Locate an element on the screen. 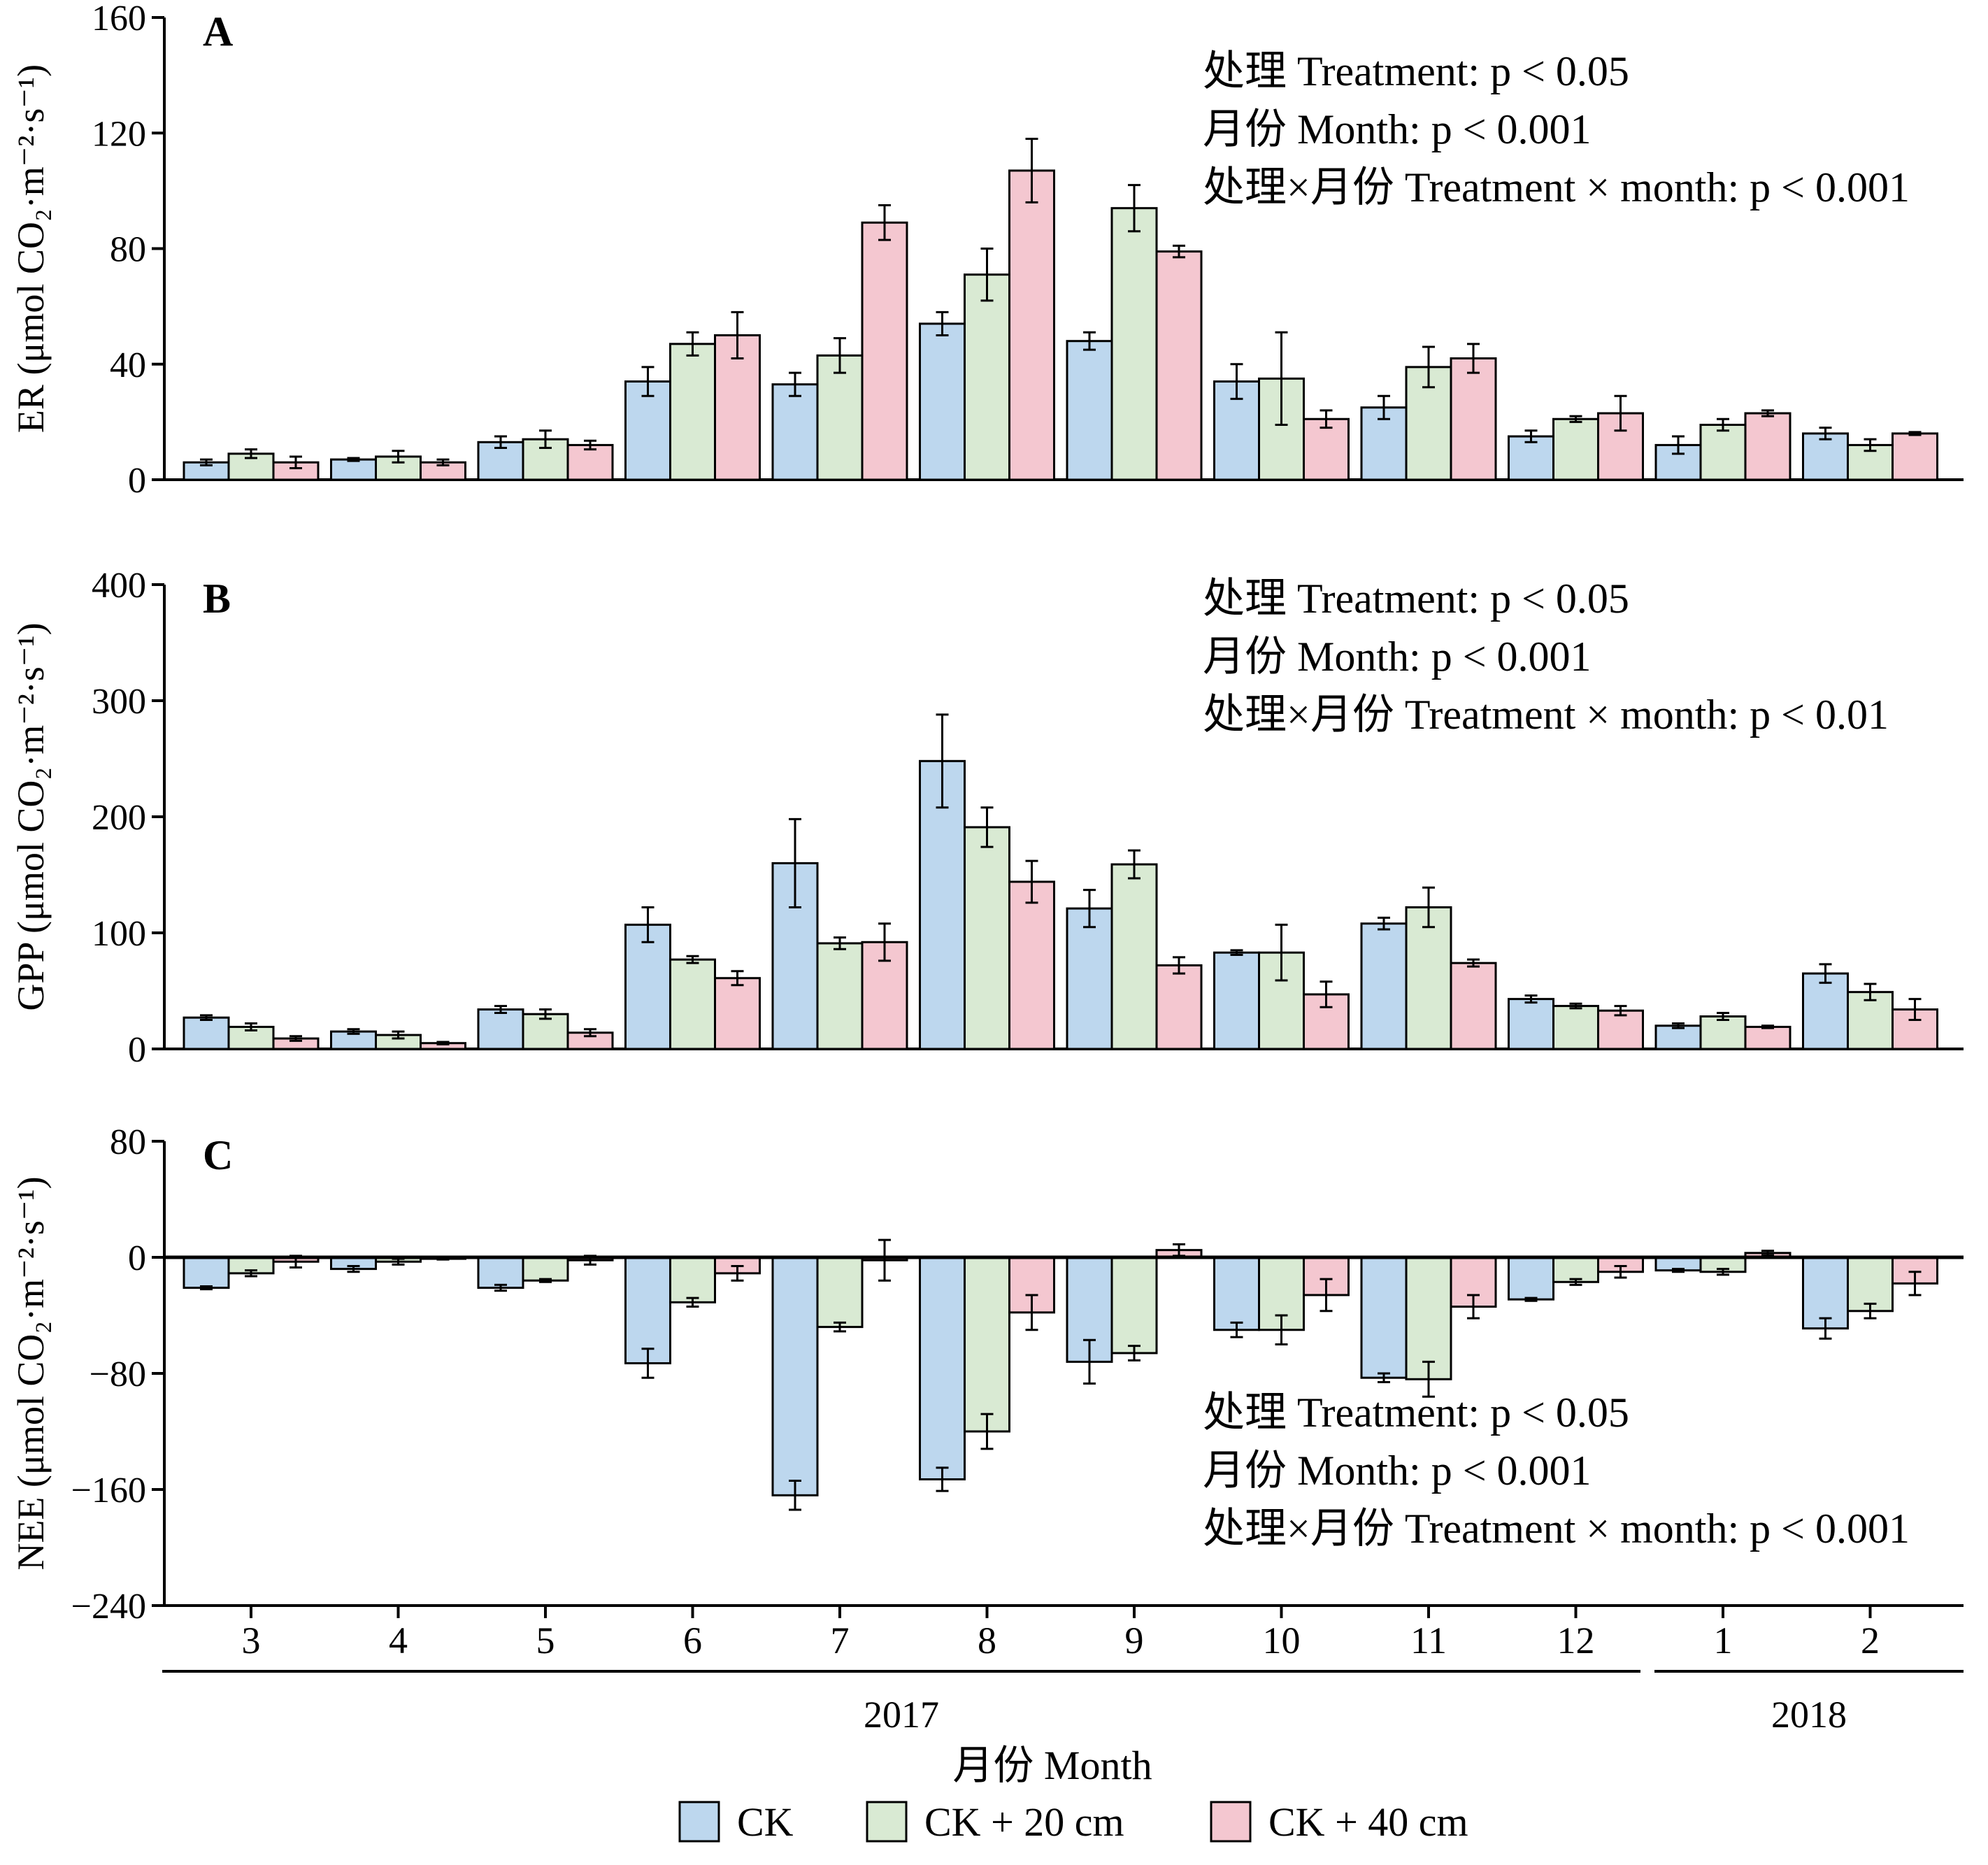  x-axis-label: 月份 Month is located at coordinates (1052, 1765).